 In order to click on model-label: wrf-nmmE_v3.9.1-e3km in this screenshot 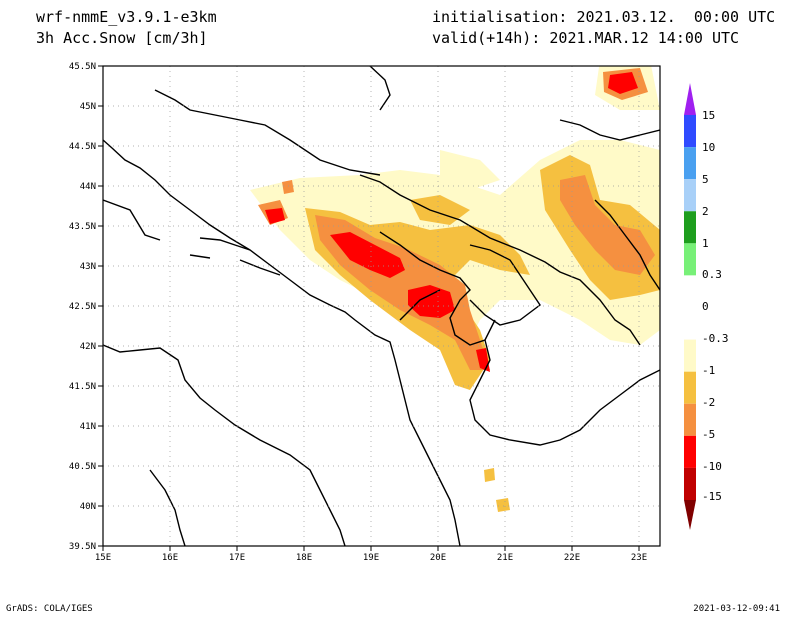, I will do `click(126, 17)`.